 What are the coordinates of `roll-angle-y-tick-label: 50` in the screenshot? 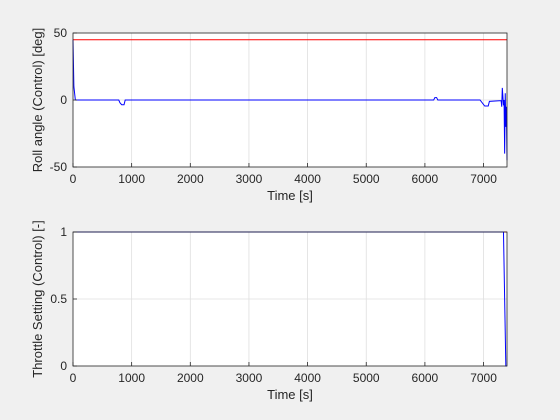 It's located at (61, 33).